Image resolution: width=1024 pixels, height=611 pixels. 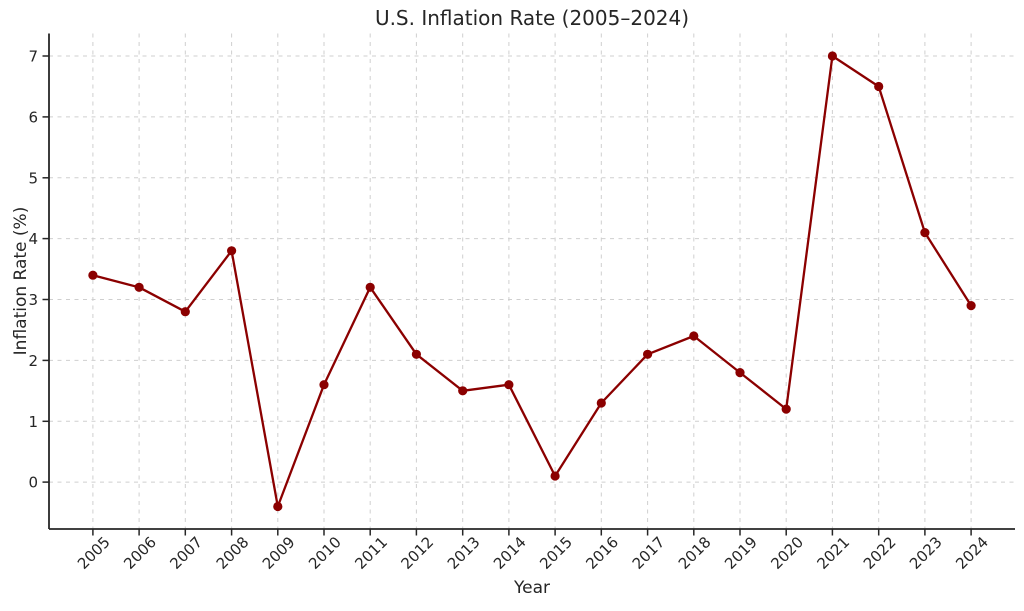 What do you see at coordinates (464, 553) in the screenshot?
I see `x-tick-label: 2013` at bounding box center [464, 553].